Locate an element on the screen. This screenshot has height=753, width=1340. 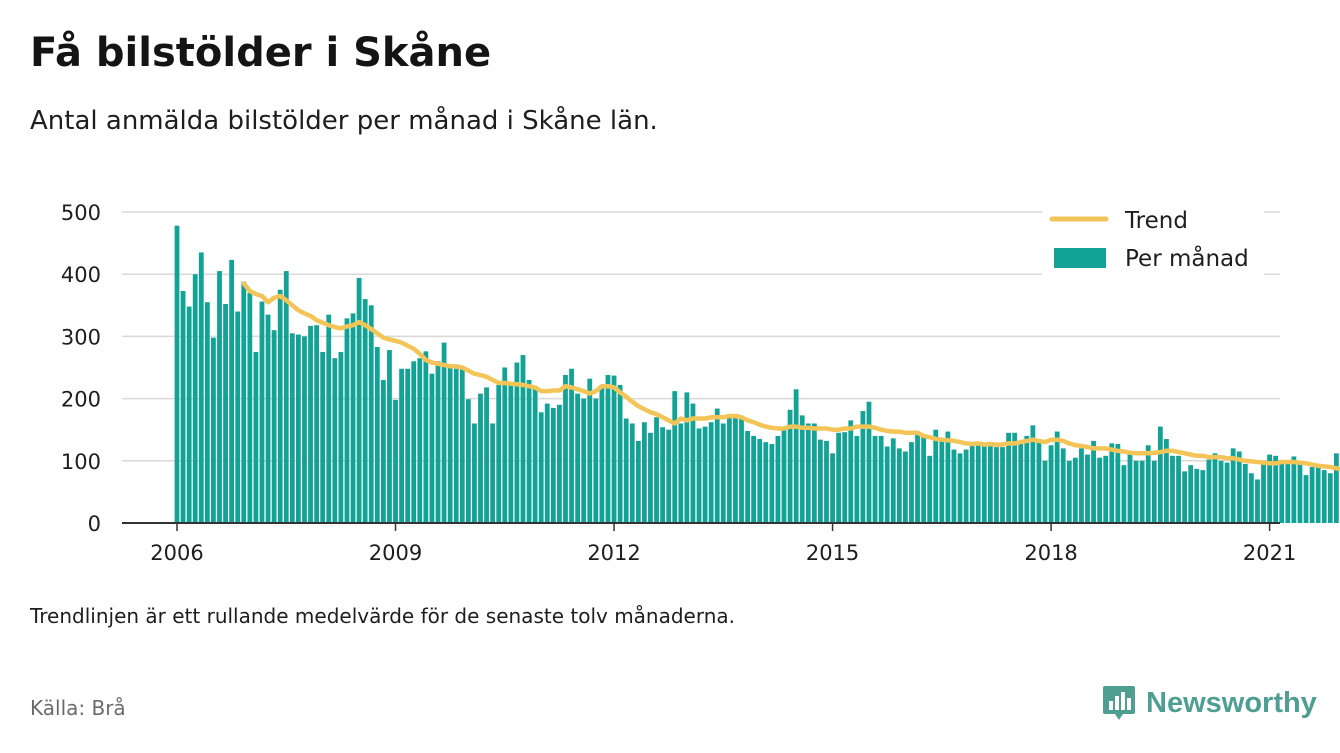
x-axis-ticks: 2006200920122015201820212023 is located at coordinates (723, 544).